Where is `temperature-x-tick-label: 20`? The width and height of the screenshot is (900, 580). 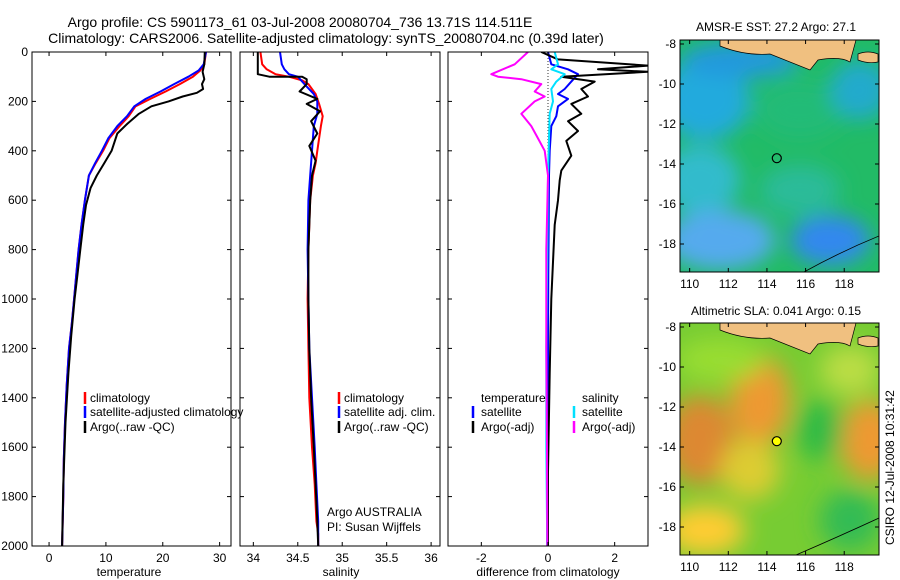
temperature-x-tick-label: 20 is located at coordinates (163, 558).